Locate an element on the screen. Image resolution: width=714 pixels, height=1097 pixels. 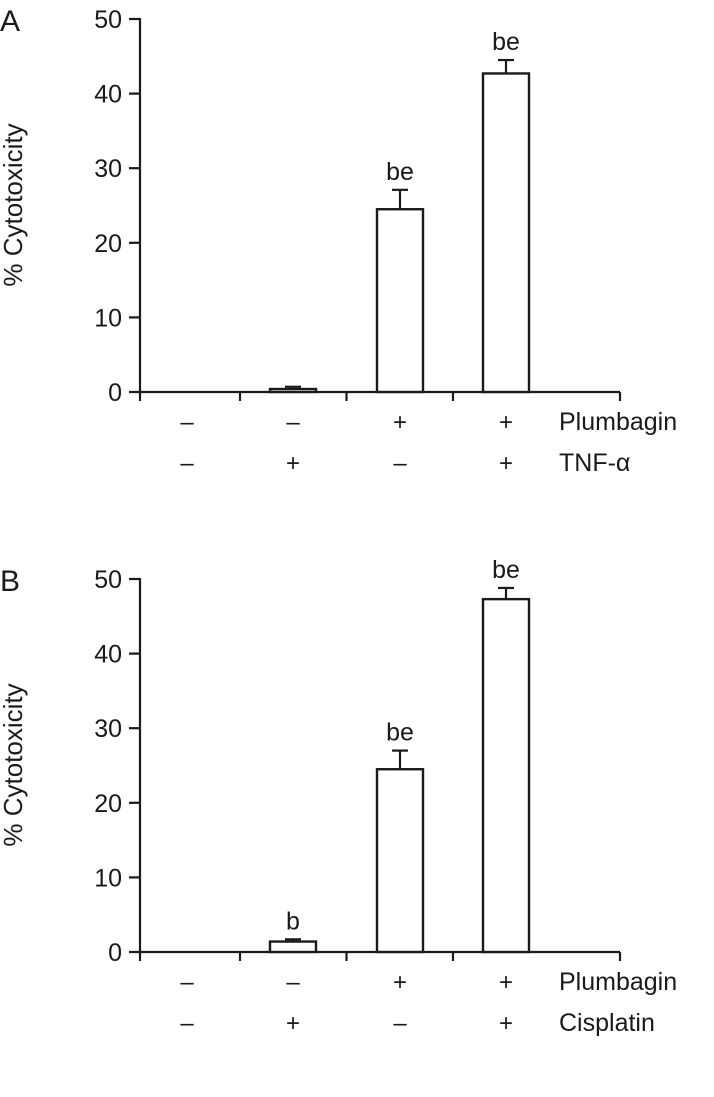
panel-label: B is located at coordinates (10, 581).